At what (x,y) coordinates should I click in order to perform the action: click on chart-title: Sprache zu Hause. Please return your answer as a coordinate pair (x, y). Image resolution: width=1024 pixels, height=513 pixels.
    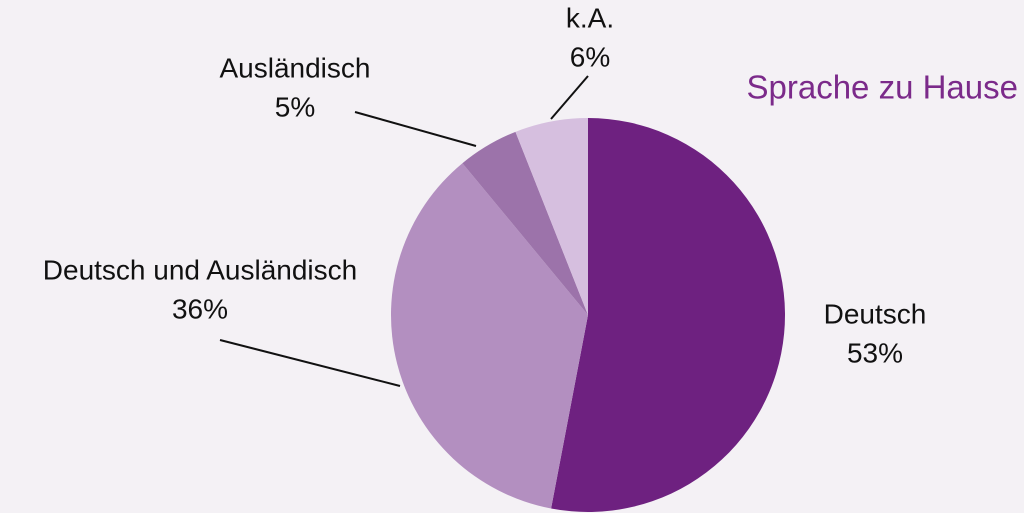
    Looking at the image, I should click on (883, 87).